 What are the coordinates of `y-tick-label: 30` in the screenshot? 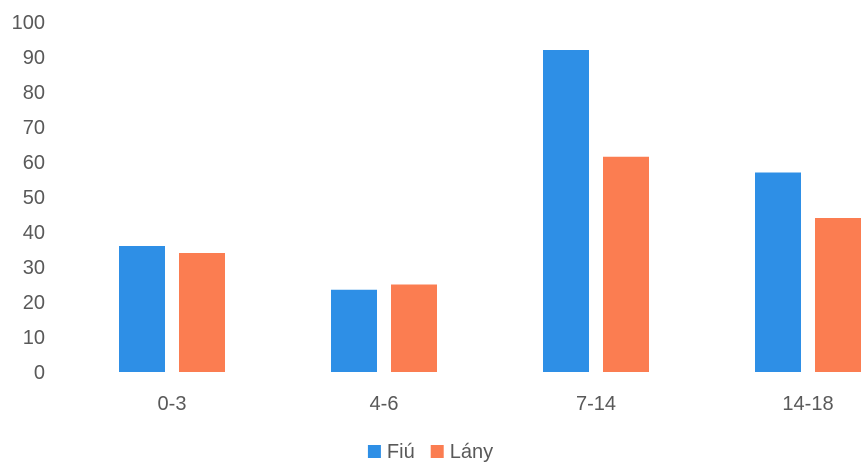 It's located at (34, 268).